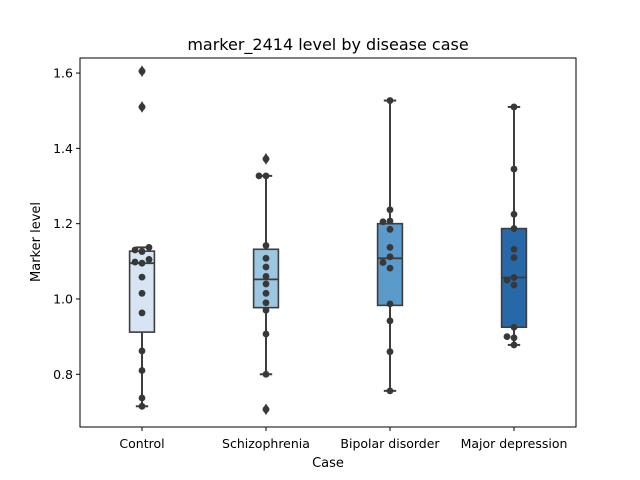  I want to click on box-group-control, so click(142, 236).